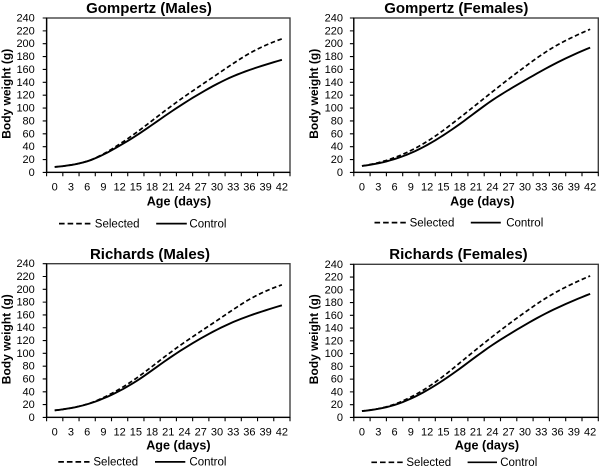 The height and width of the screenshot is (468, 600). Describe the element at coordinates (456, 8) in the screenshot. I see `svg-text: Gompertz (Females)` at that location.